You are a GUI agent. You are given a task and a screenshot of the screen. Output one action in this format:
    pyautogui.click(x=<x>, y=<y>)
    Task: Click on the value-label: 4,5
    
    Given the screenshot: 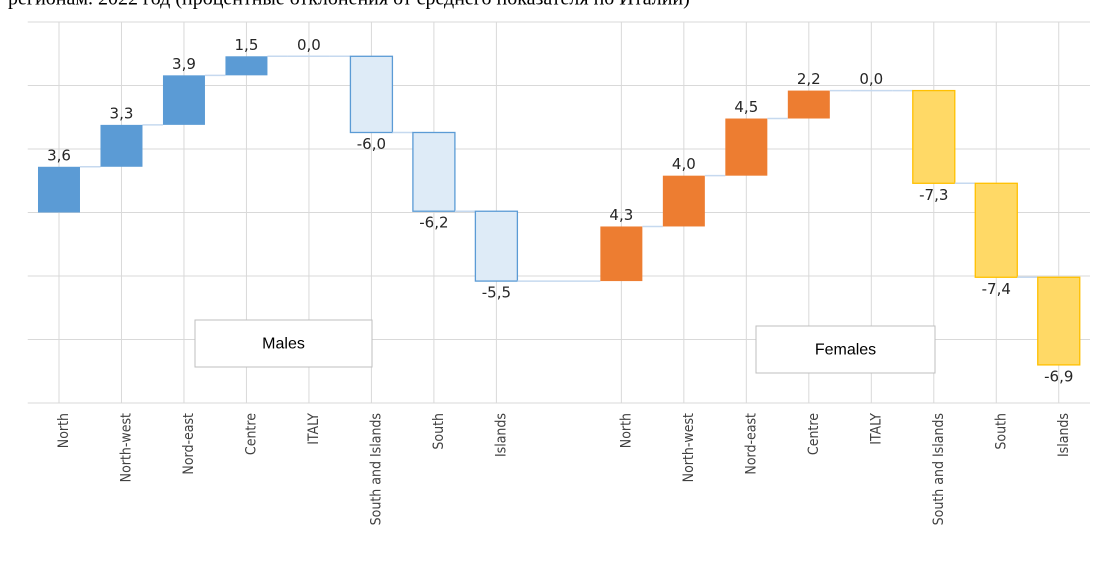 What is the action you would take?
    pyautogui.click(x=746, y=107)
    